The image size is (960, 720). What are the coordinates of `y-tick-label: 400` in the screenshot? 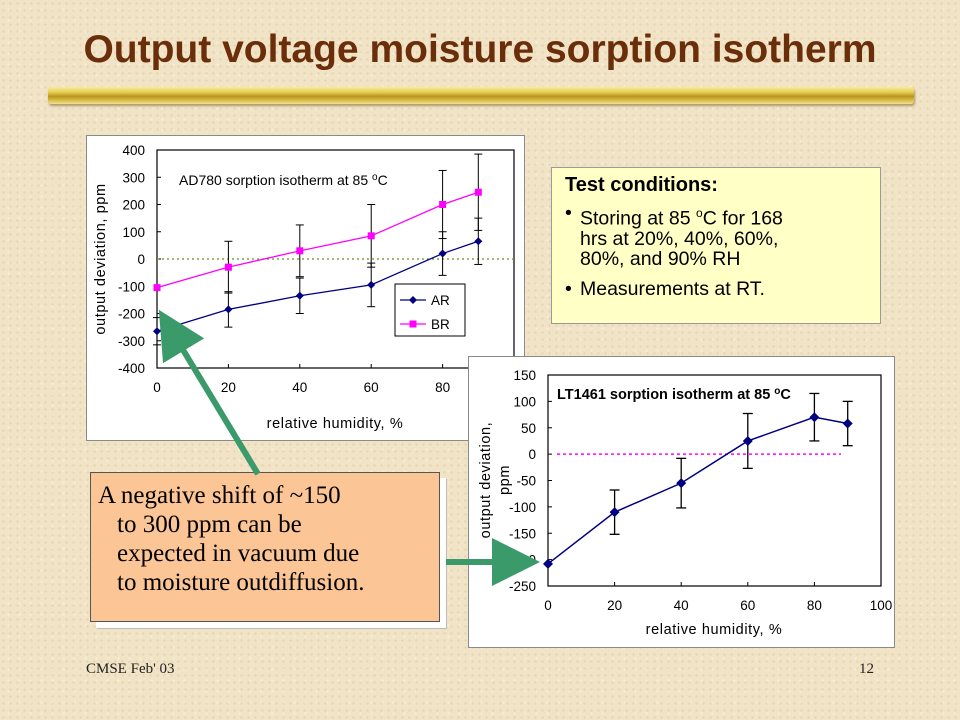 It's located at (133, 150).